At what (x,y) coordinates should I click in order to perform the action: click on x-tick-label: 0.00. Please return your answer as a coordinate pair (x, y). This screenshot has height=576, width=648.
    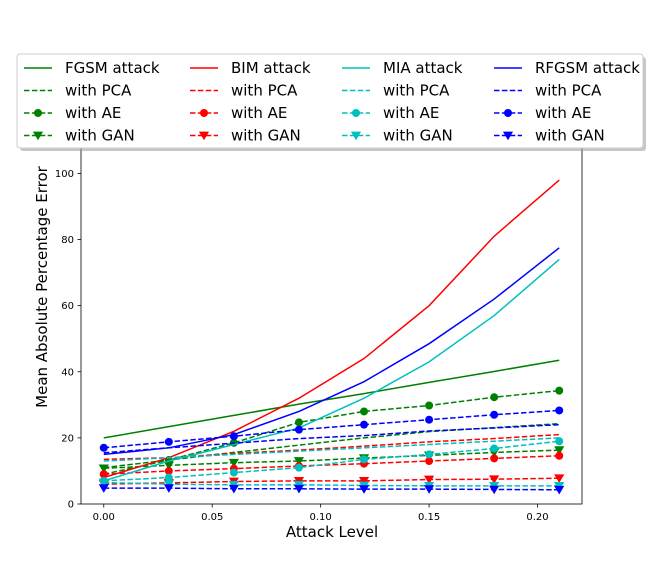
    Looking at the image, I should click on (104, 517).